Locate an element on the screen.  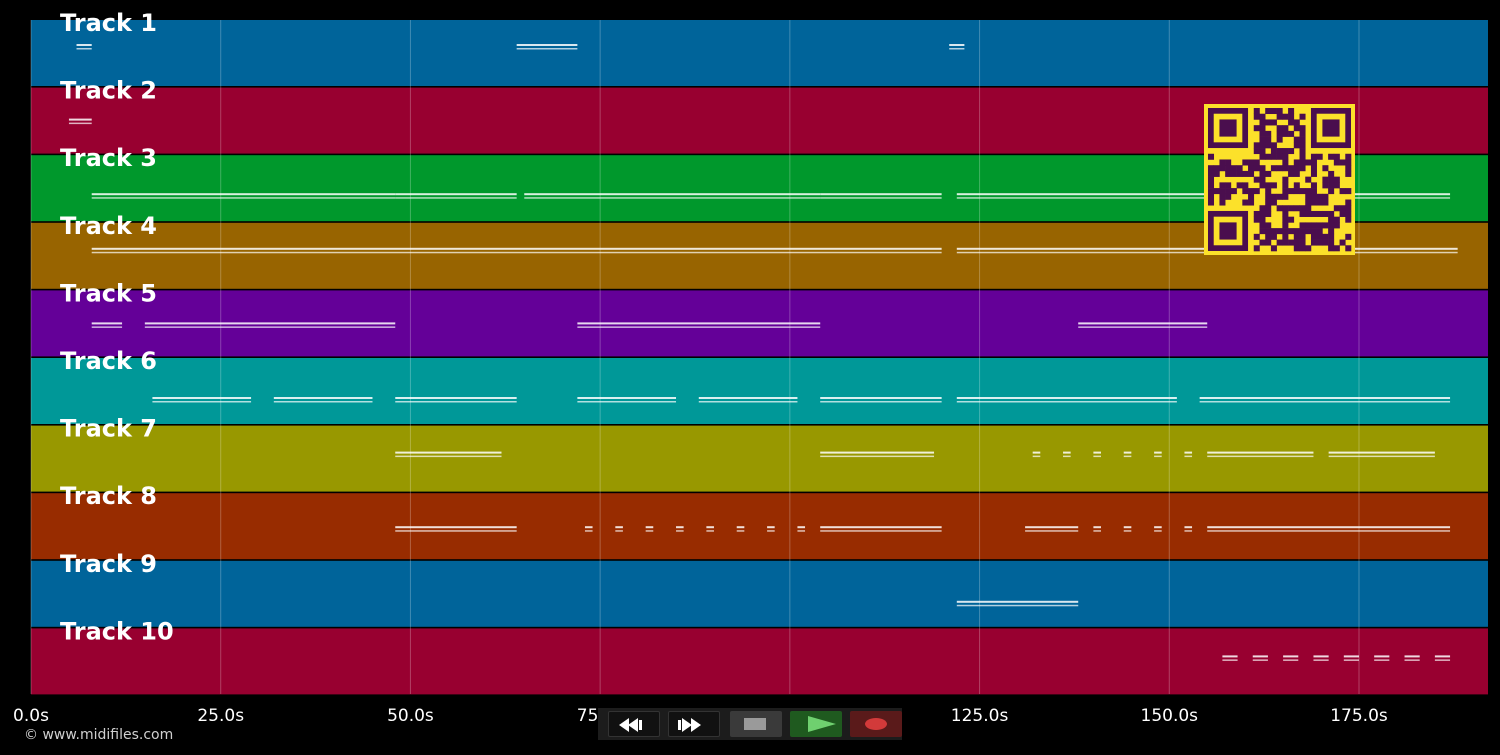
play-button is located at coordinates (816, 724).